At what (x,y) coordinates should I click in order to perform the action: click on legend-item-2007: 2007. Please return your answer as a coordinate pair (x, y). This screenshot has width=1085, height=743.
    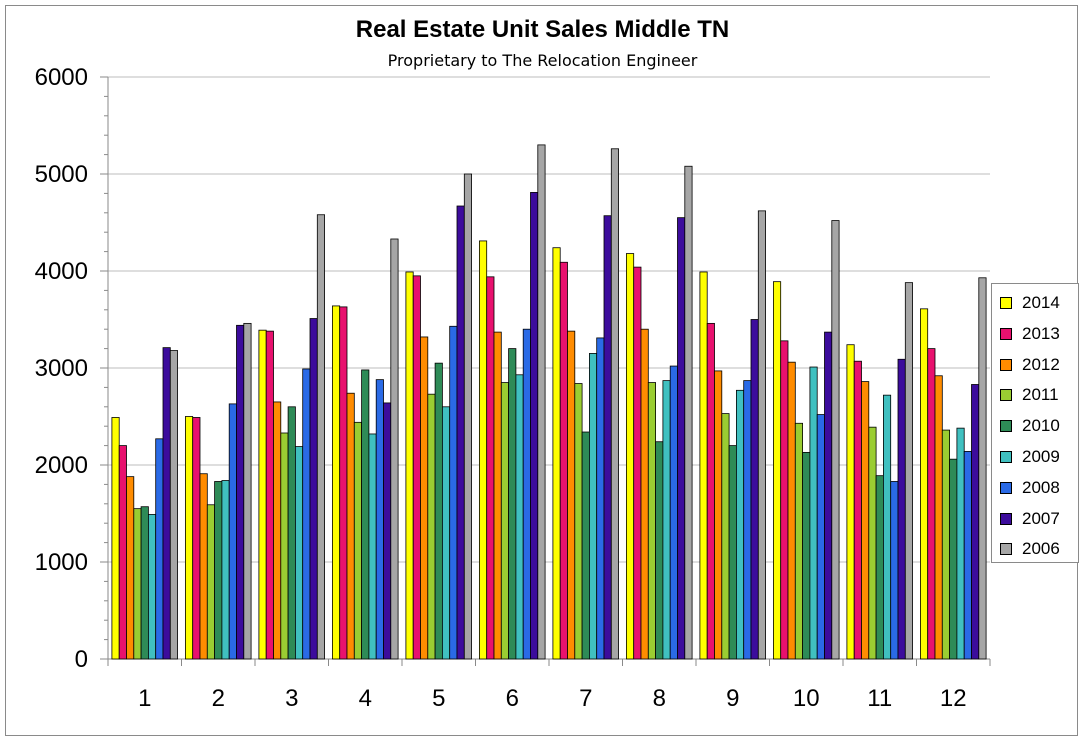
    Looking at the image, I should click on (1030, 519).